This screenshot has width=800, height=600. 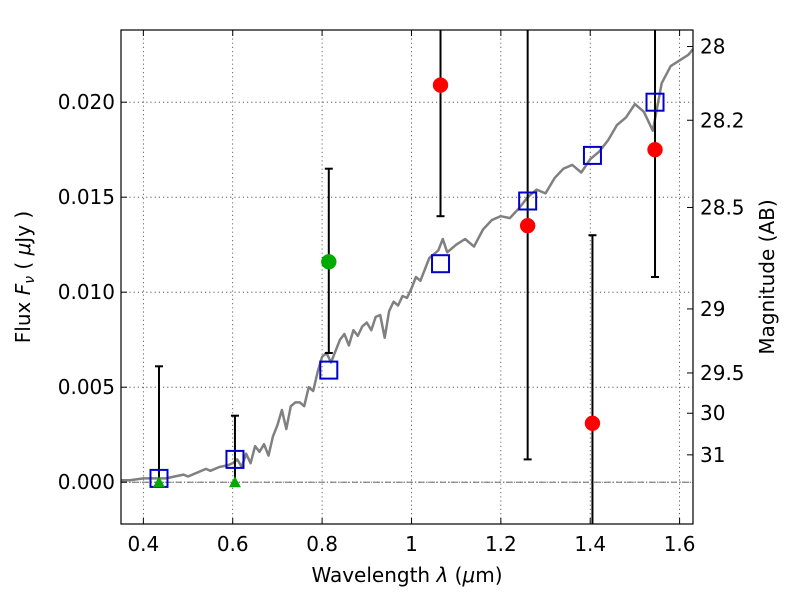 What do you see at coordinates (712, 455) in the screenshot?
I see `y2-tick-label: 31` at bounding box center [712, 455].